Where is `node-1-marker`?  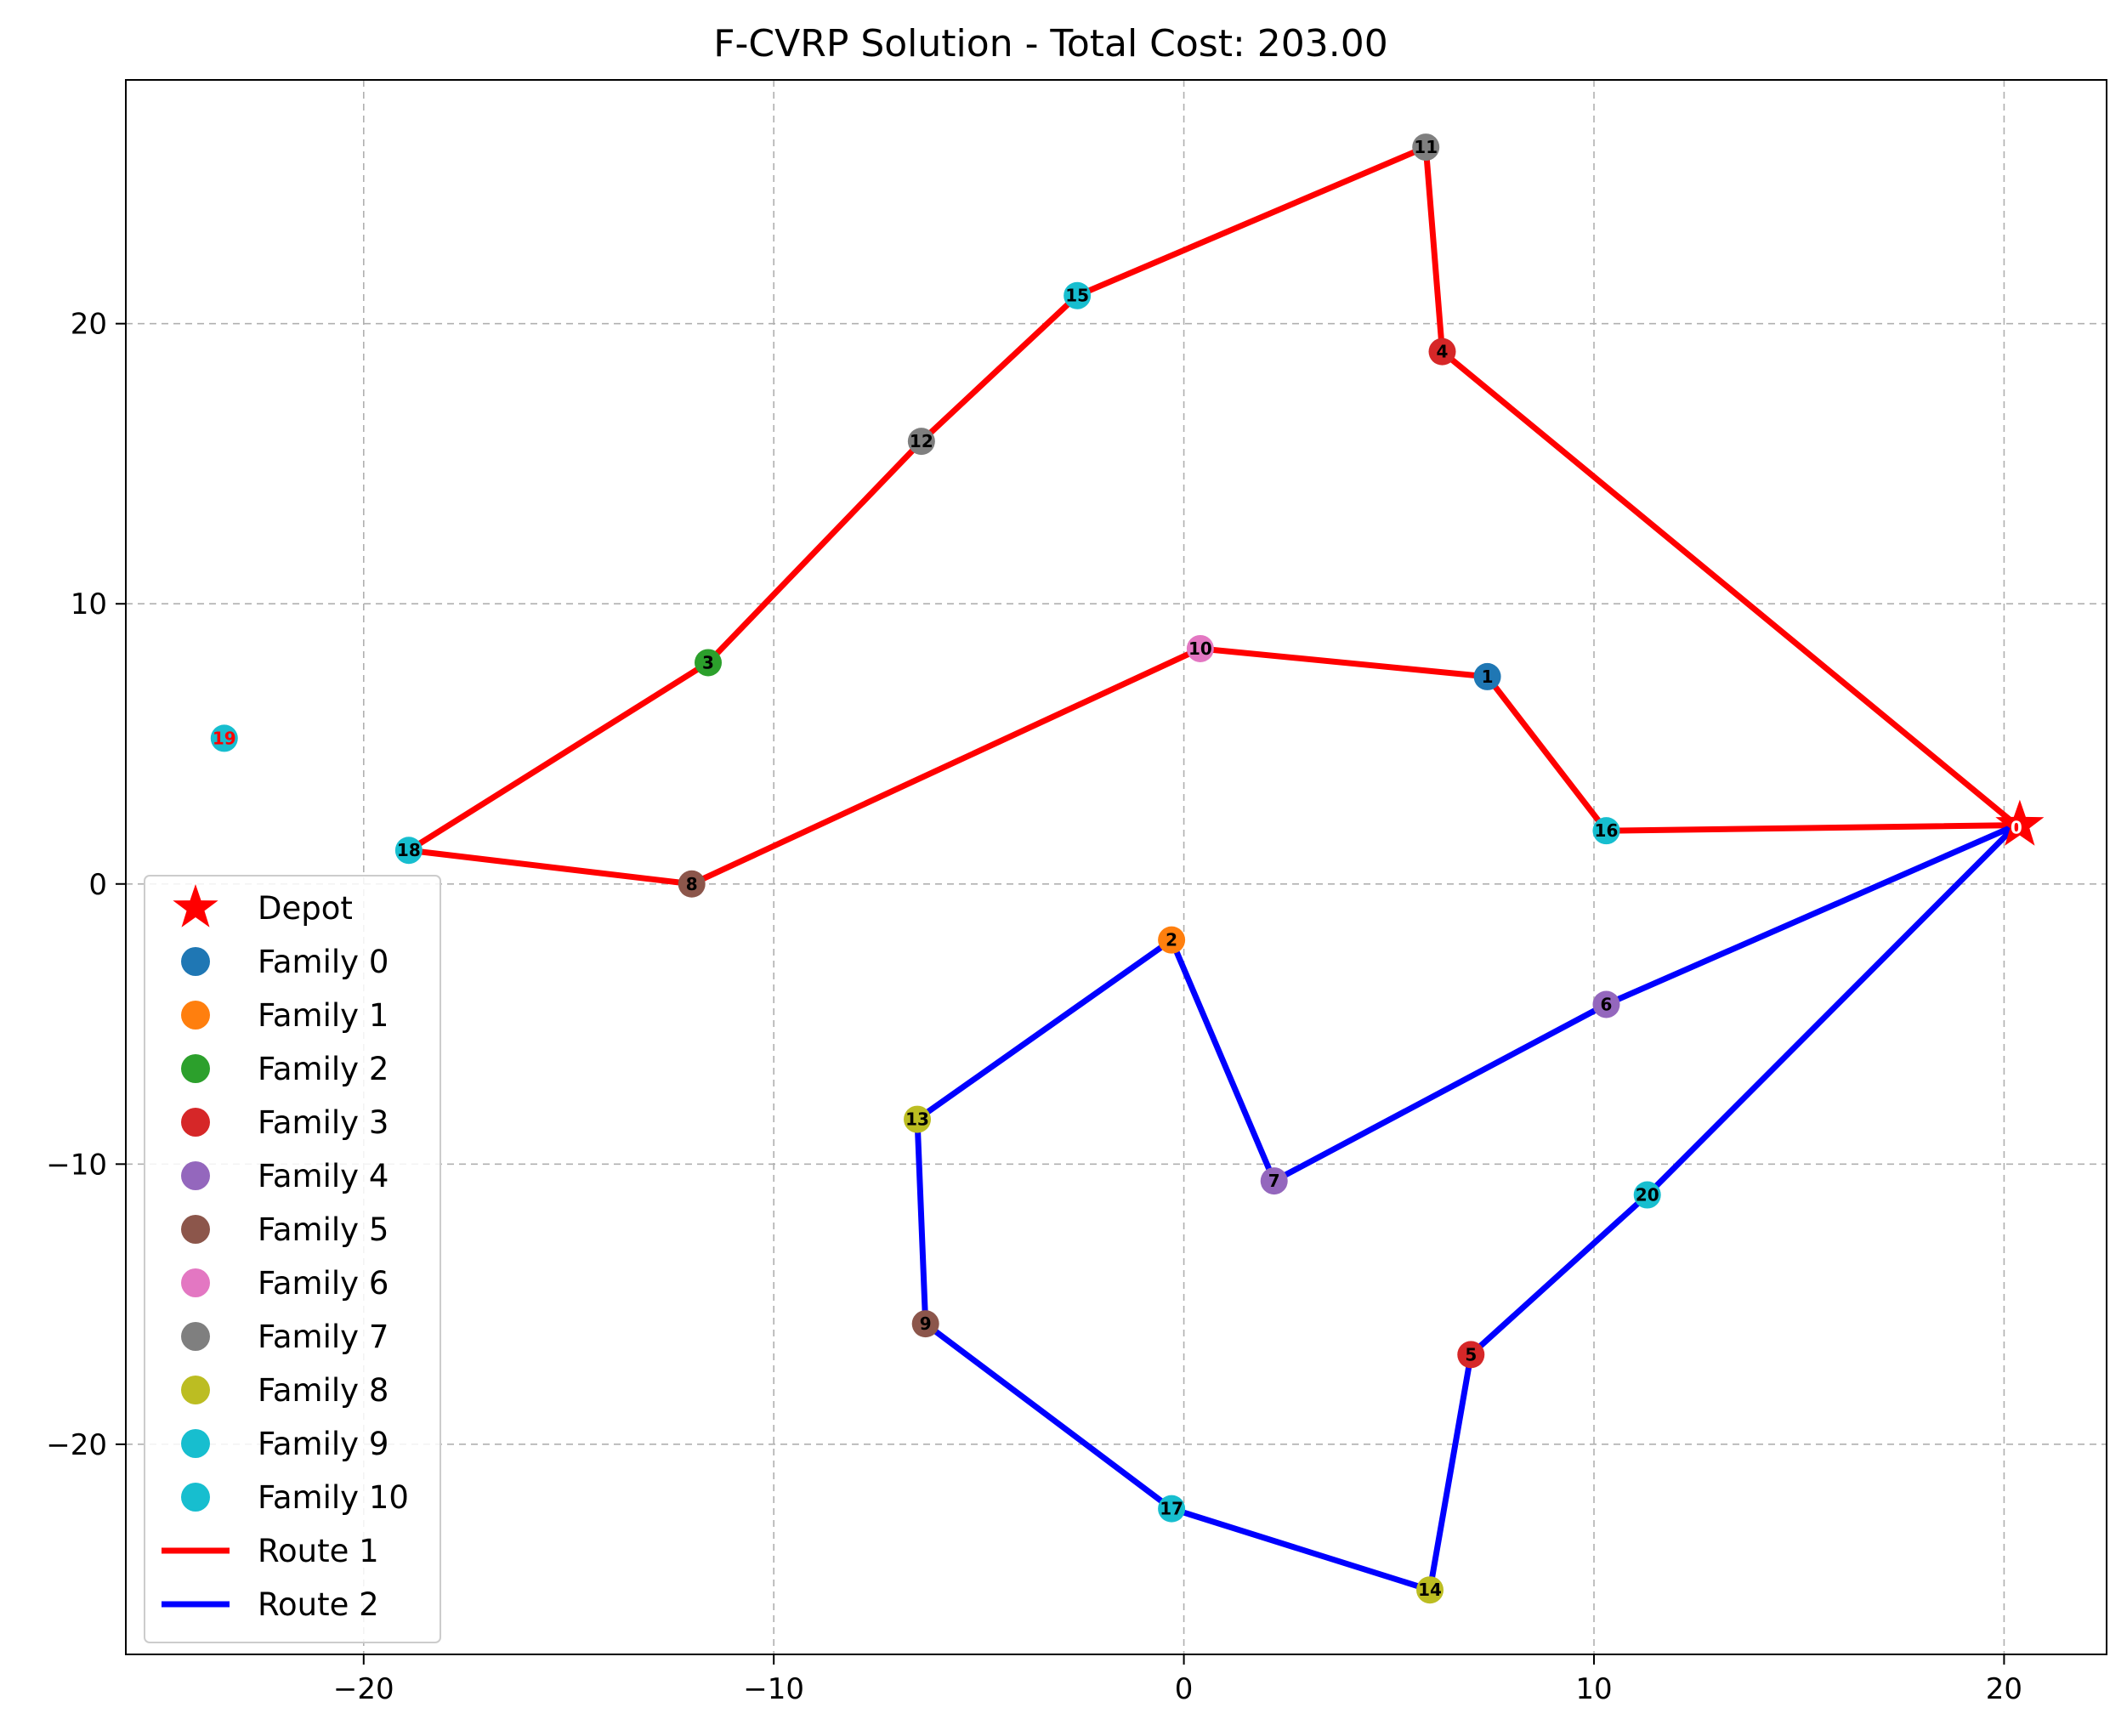 node-1-marker is located at coordinates (1487, 676).